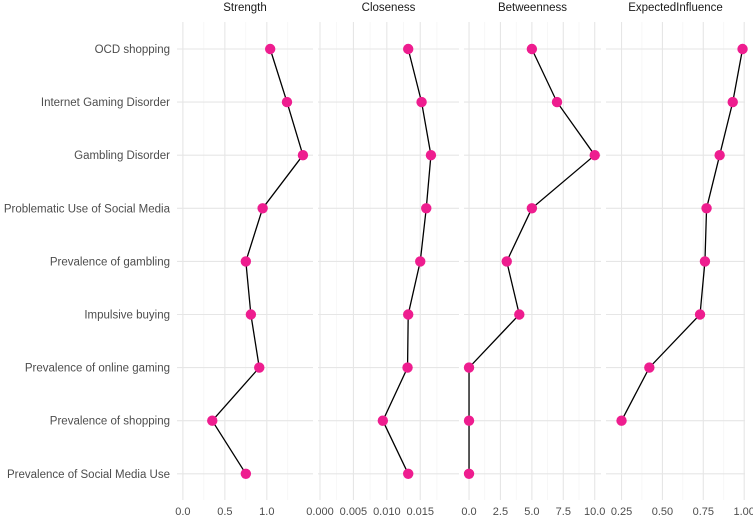 The height and width of the screenshot is (523, 753). Describe the element at coordinates (621, 420) in the screenshot. I see `point-expectedinfluence-prevalence-of-shopping` at that location.